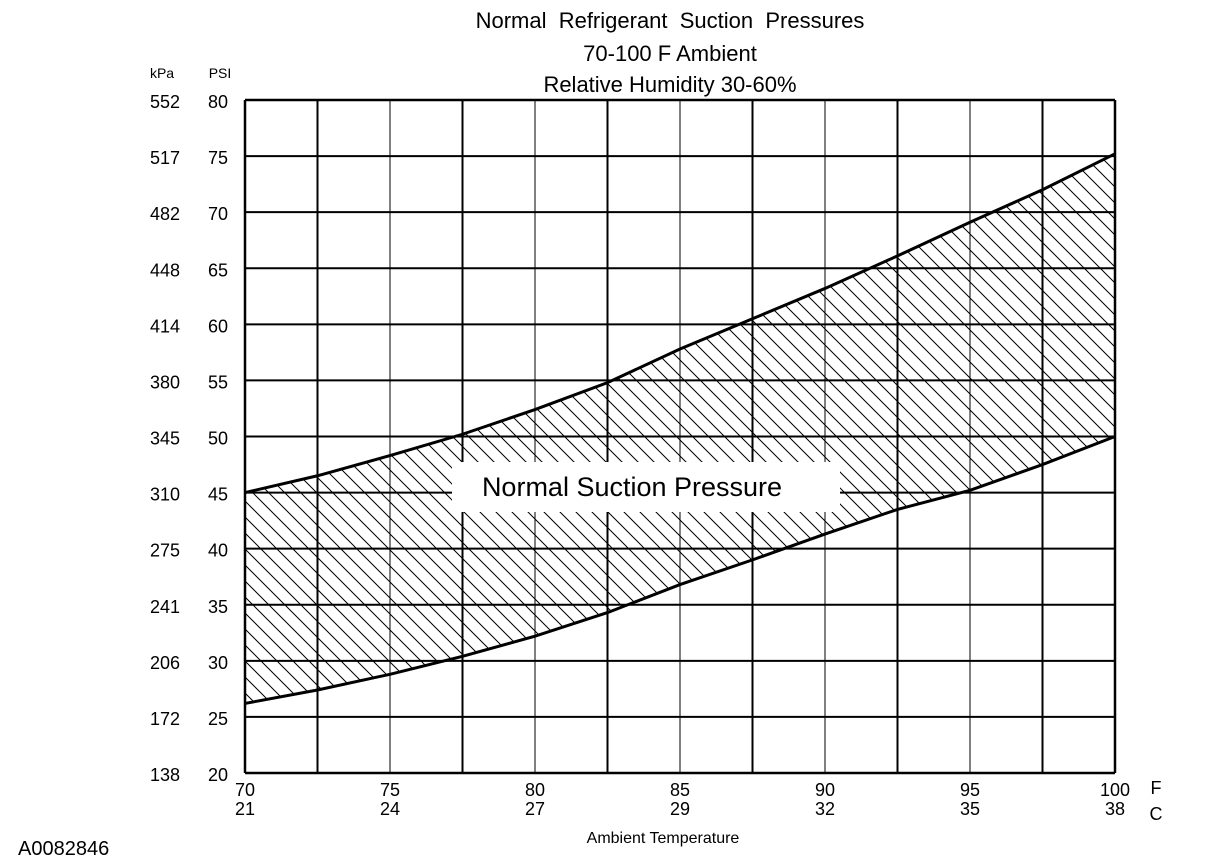  I want to click on band-label: Normal Suction Pressure, so click(632, 487).